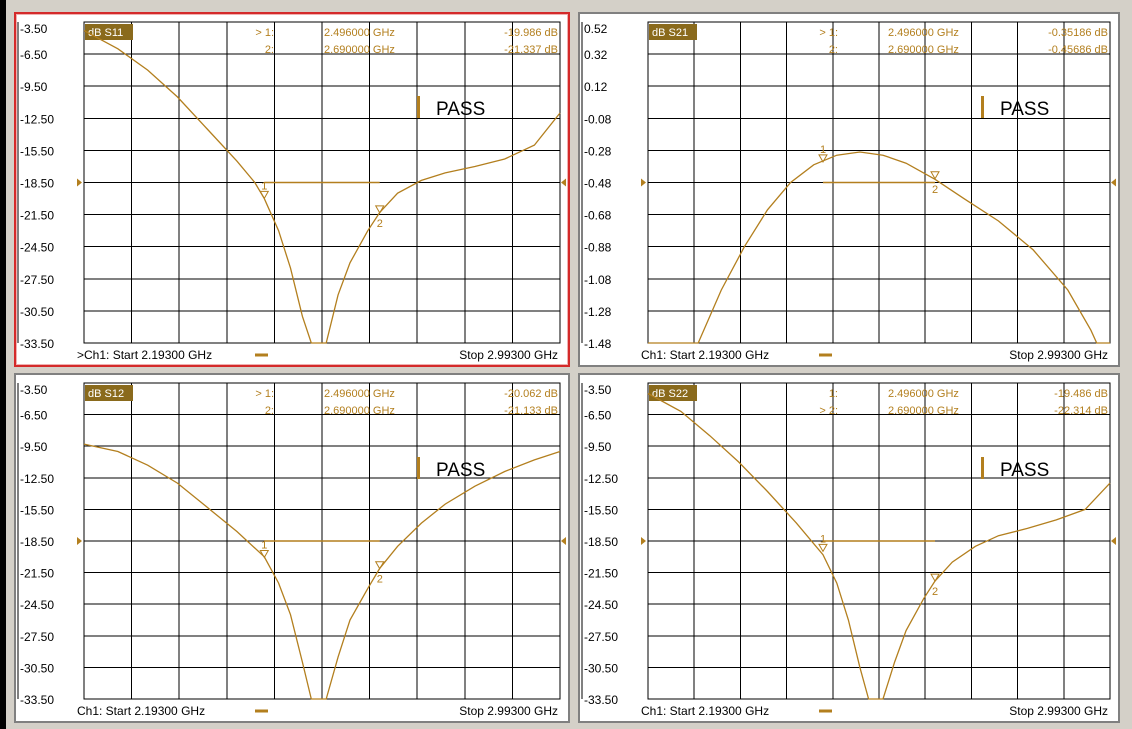 This screenshot has height=729, width=1132. Describe the element at coordinates (1081, 411) in the screenshot. I see `marker-readout-value: -22.314 dB` at that location.